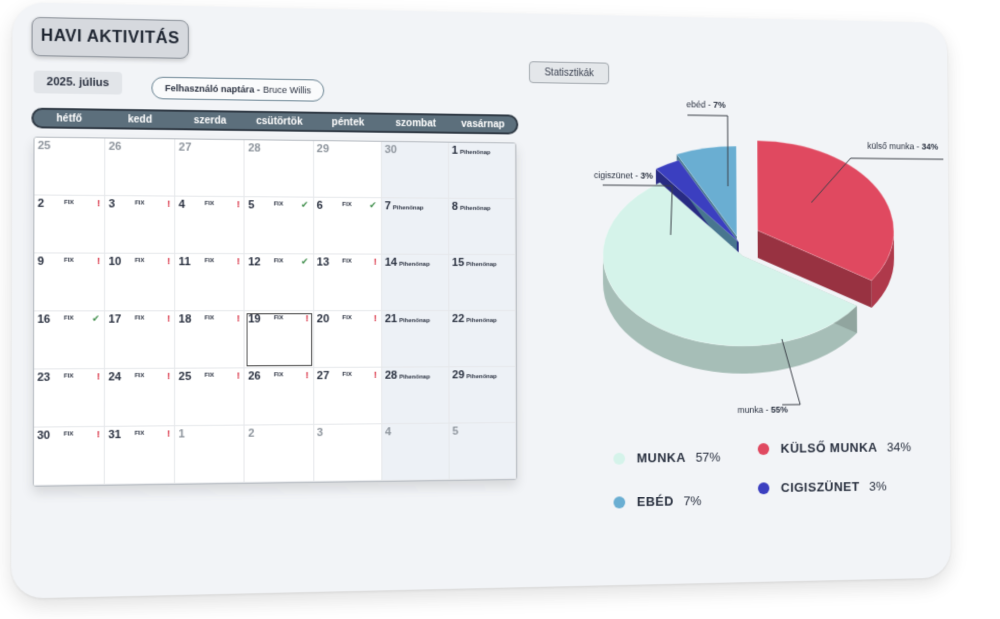 This screenshot has width=1000, height=619. I want to click on calendar-day-cell: 12 FIX ✔, so click(279, 283).